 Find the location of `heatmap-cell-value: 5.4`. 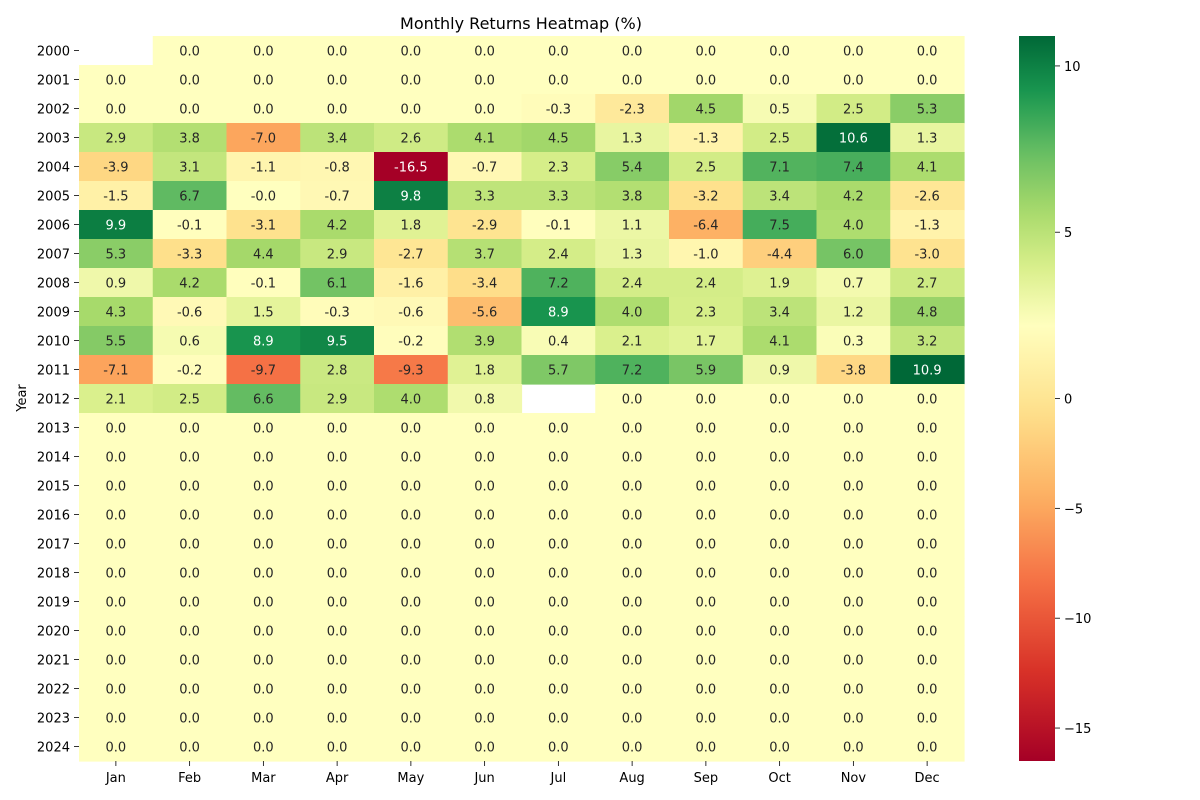

heatmap-cell-value: 5.4 is located at coordinates (632, 168).